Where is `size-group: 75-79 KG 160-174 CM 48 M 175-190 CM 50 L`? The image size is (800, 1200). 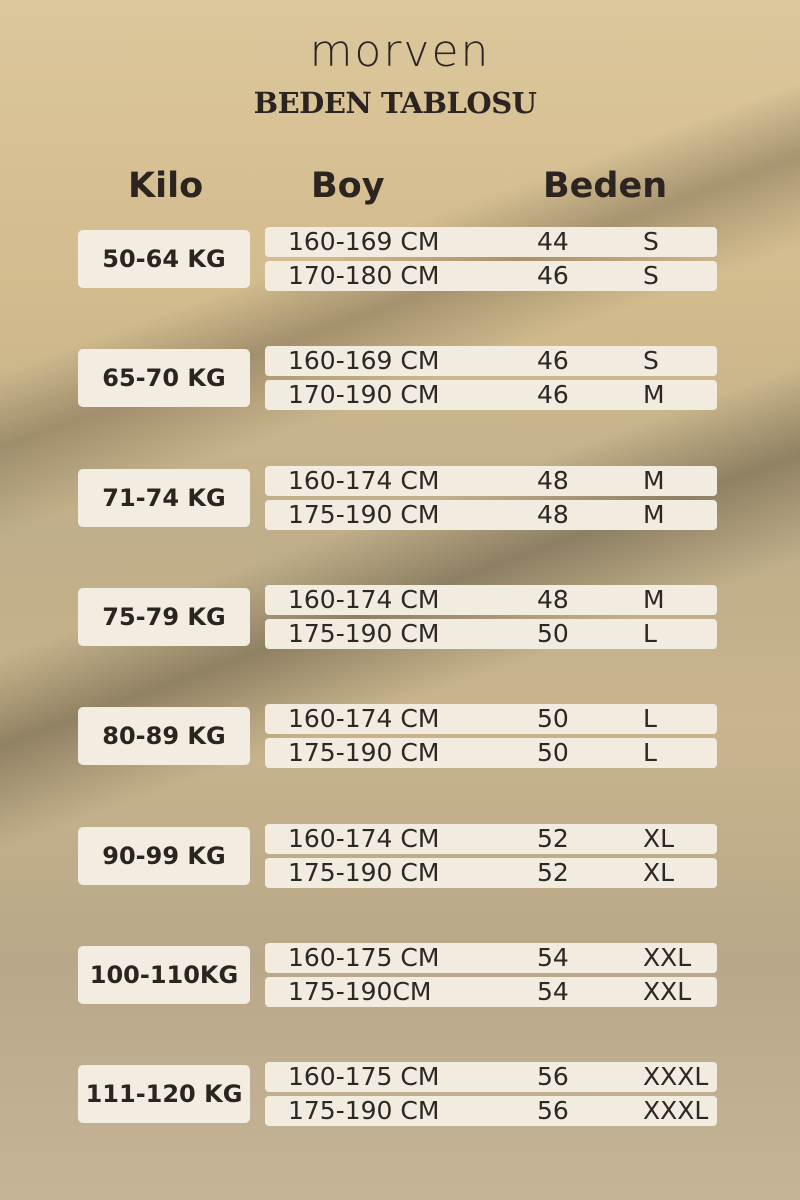 size-group: 75-79 KG 160-174 CM 48 M 175-190 CM 50 L is located at coordinates (400, 617).